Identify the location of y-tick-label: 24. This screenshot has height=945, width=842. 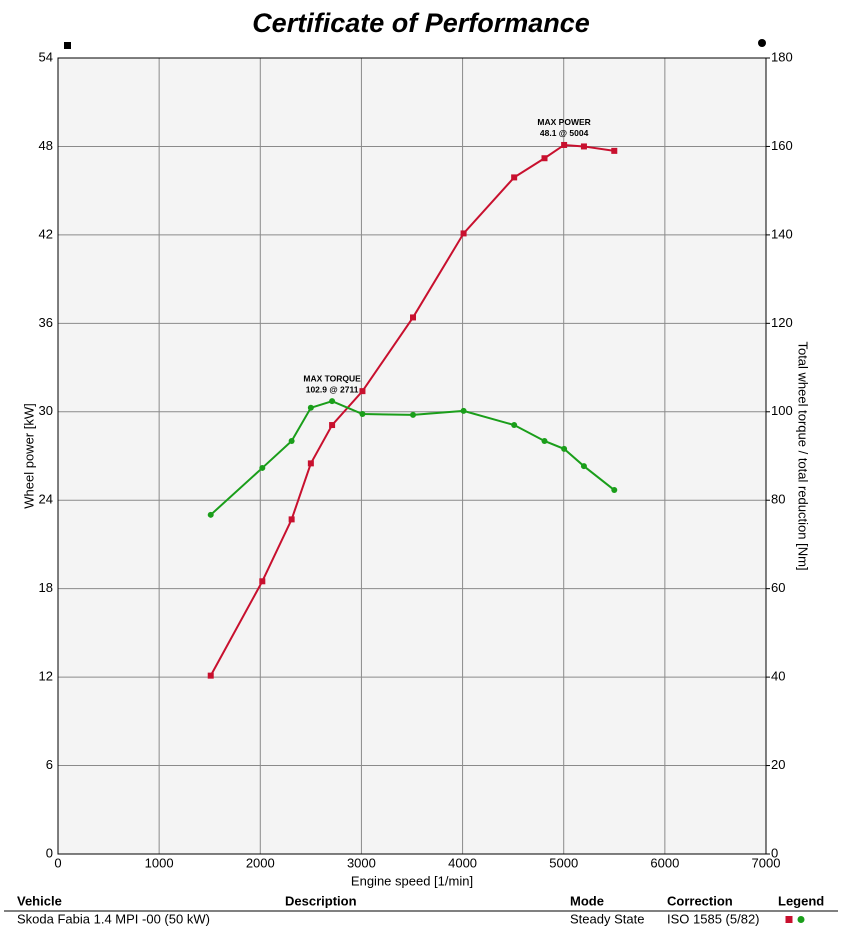
(46, 499).